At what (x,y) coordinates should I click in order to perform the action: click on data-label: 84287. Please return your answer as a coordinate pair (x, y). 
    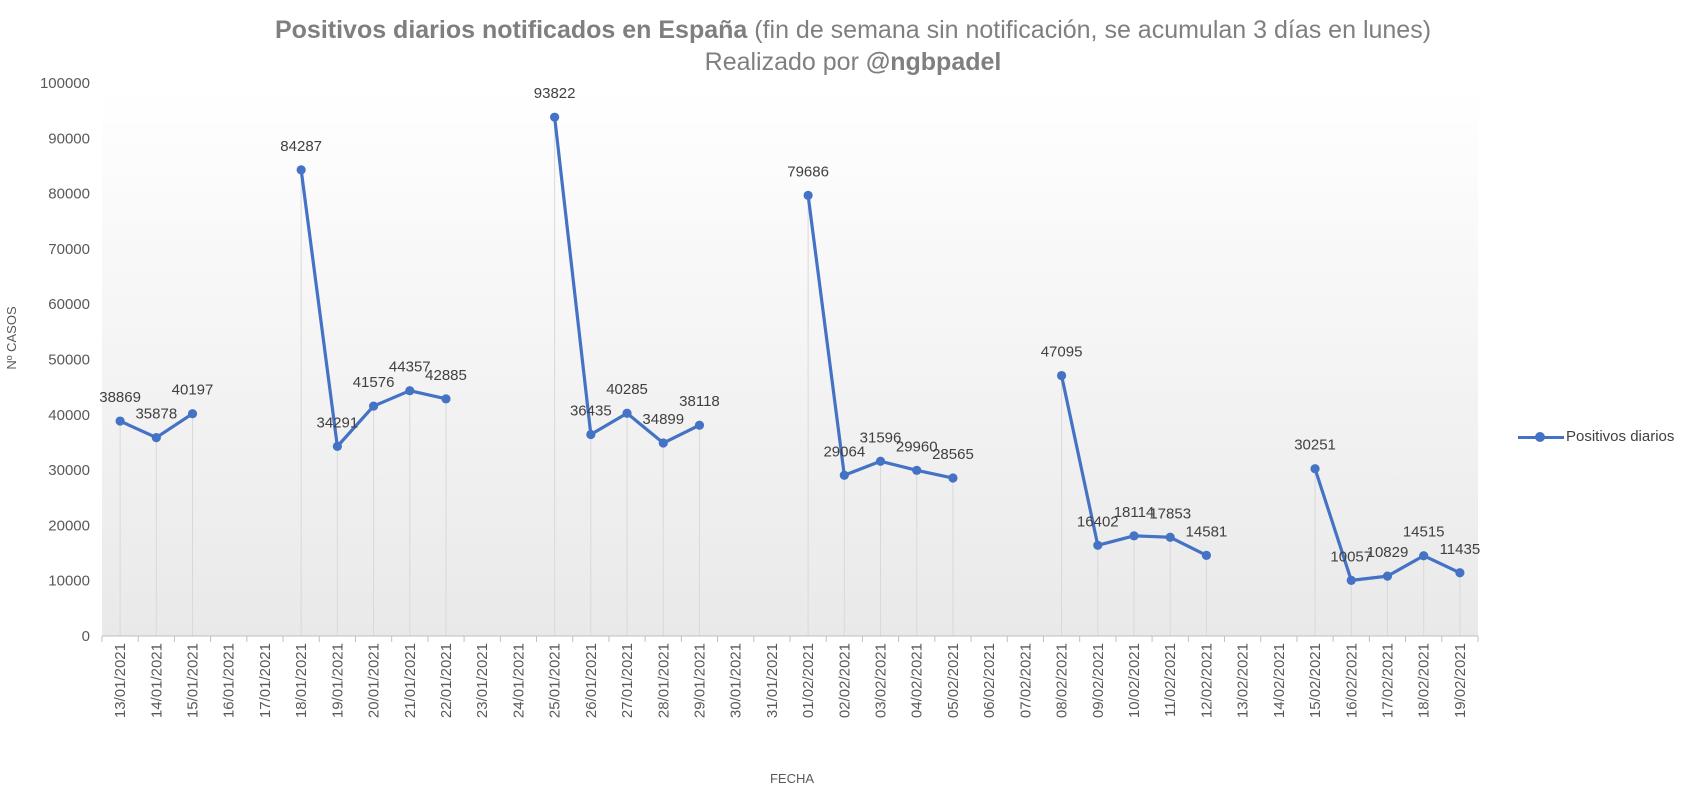
    Looking at the image, I should click on (301, 146).